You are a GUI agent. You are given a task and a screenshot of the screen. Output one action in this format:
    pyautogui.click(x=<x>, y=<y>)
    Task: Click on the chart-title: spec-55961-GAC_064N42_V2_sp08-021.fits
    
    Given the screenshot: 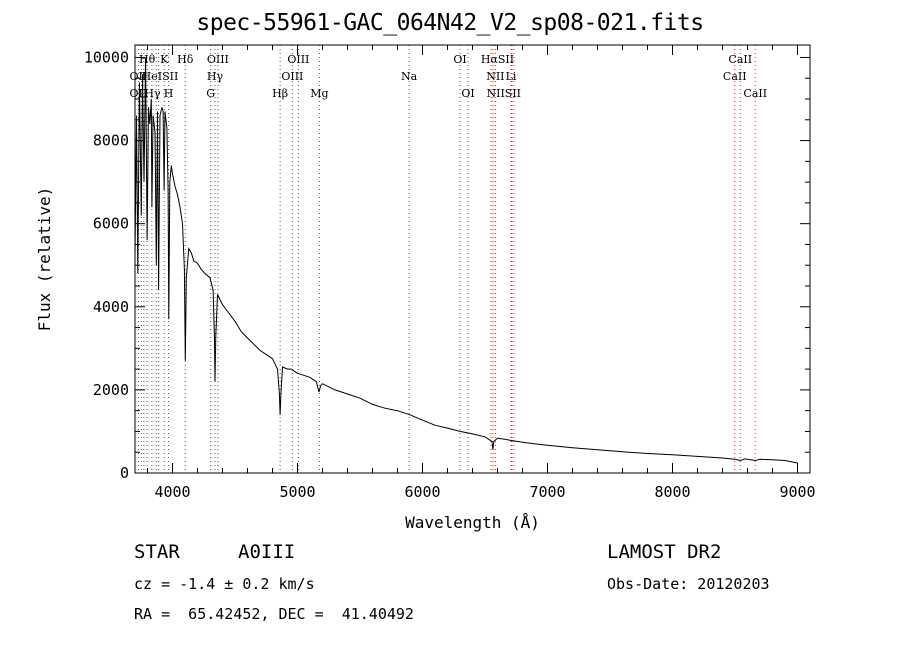 What is the action you would take?
    pyautogui.click(x=450, y=23)
    